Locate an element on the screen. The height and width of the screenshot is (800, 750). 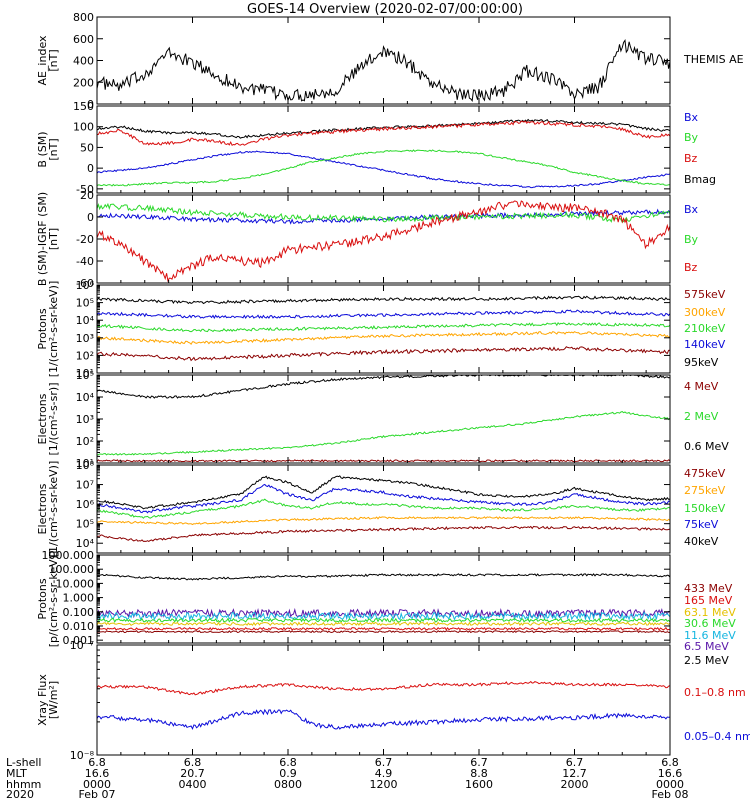
legend-protons1-1: 575keV is located at coordinates (705, 294).